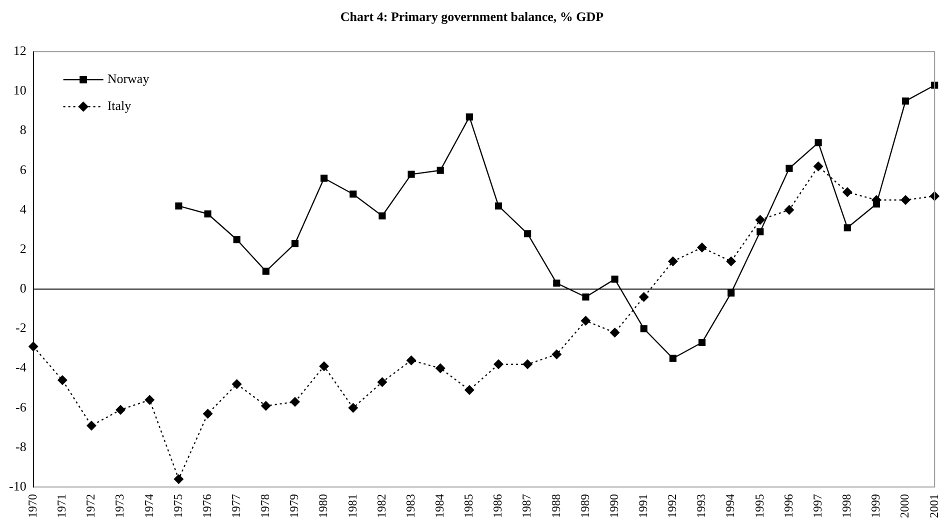  Describe the element at coordinates (23, 169) in the screenshot. I see `y-tick-label: 6` at that location.